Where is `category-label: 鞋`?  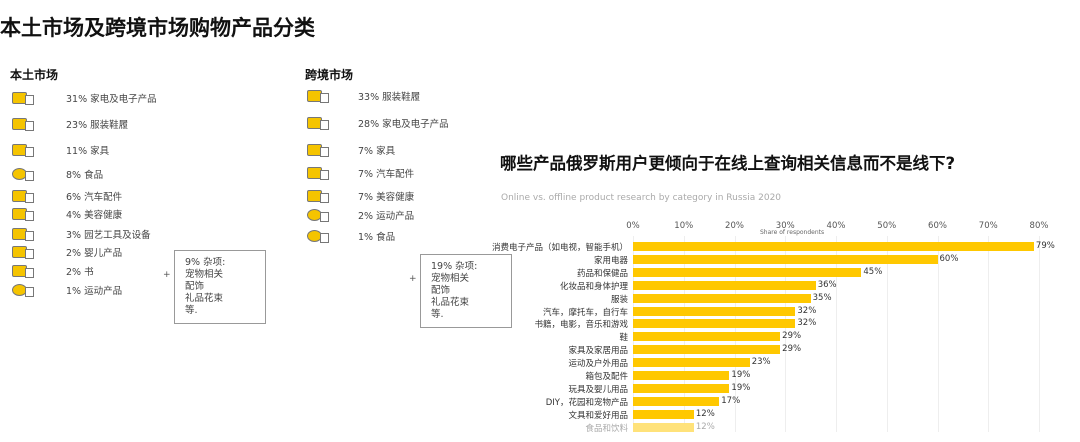 category-label: 鞋 is located at coordinates (623, 338).